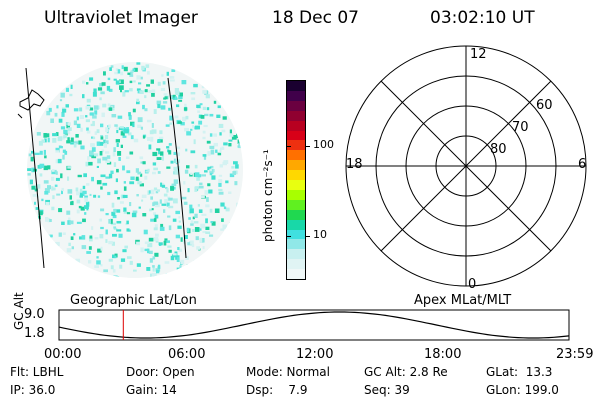  What do you see at coordinates (323, 144) in the screenshot?
I see `colorbar-tick-label-100: 100` at bounding box center [323, 144].